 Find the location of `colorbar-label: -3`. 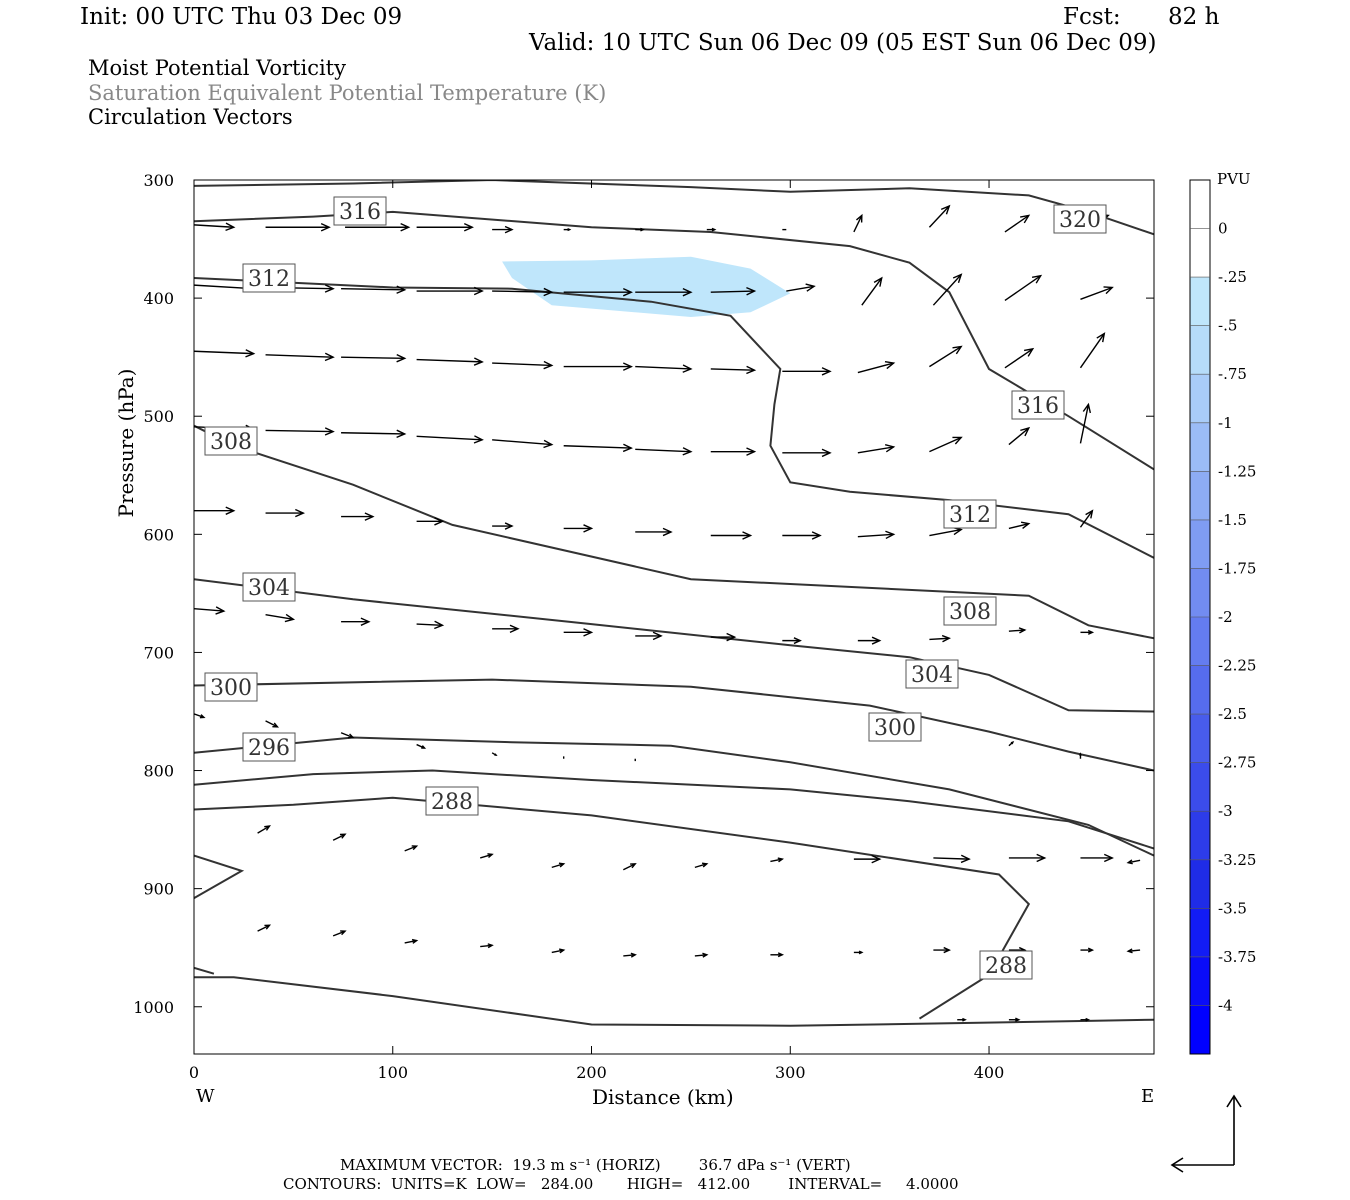

colorbar-label: -3 is located at coordinates (1225, 811).